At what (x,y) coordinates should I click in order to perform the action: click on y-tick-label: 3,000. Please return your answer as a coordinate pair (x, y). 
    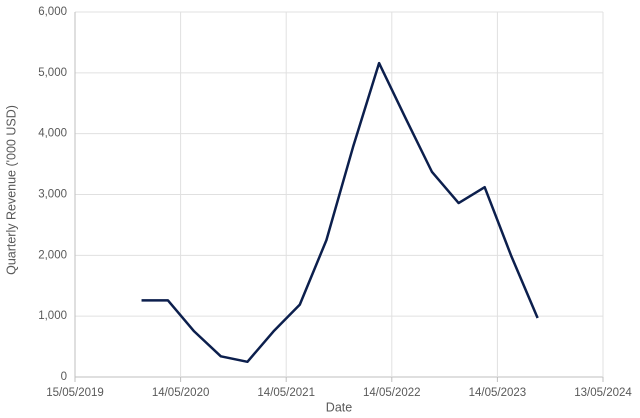
    Looking at the image, I should click on (52, 195).